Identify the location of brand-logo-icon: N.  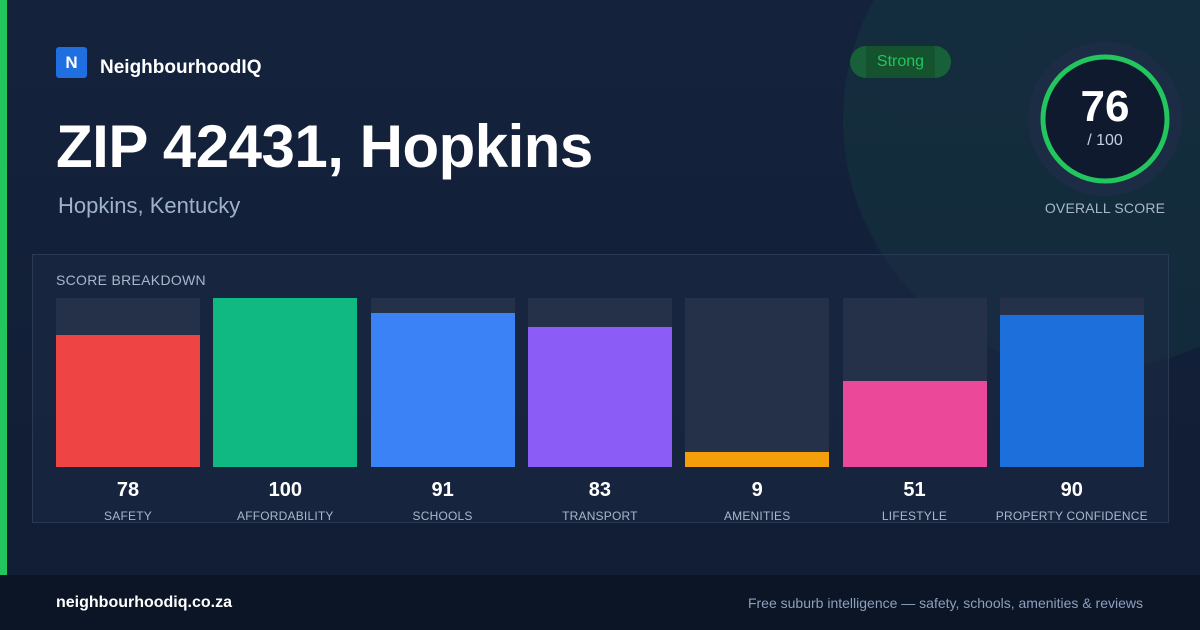
(71, 62).